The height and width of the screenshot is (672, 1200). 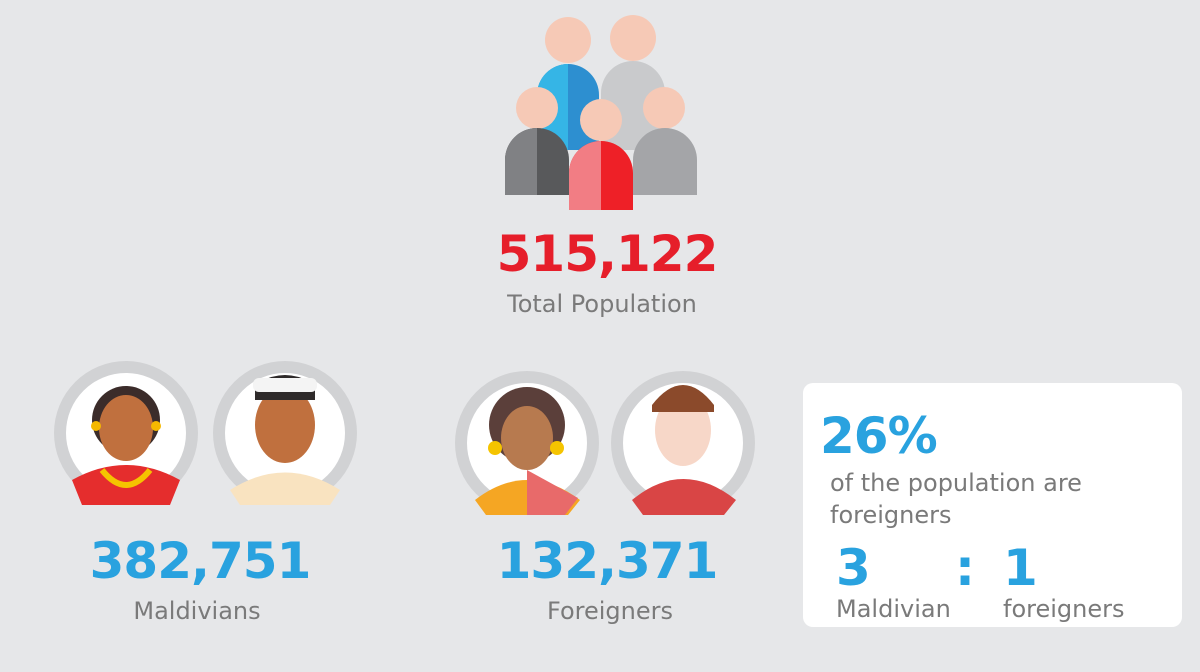 What do you see at coordinates (552, 492) in the screenshot?
I see `sari` at bounding box center [552, 492].